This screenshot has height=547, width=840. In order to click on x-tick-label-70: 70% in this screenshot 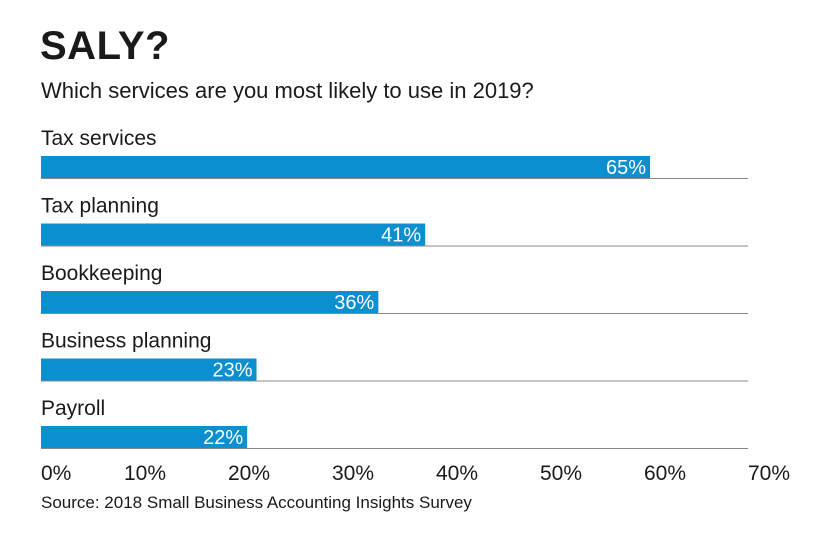, I will do `click(769, 473)`.